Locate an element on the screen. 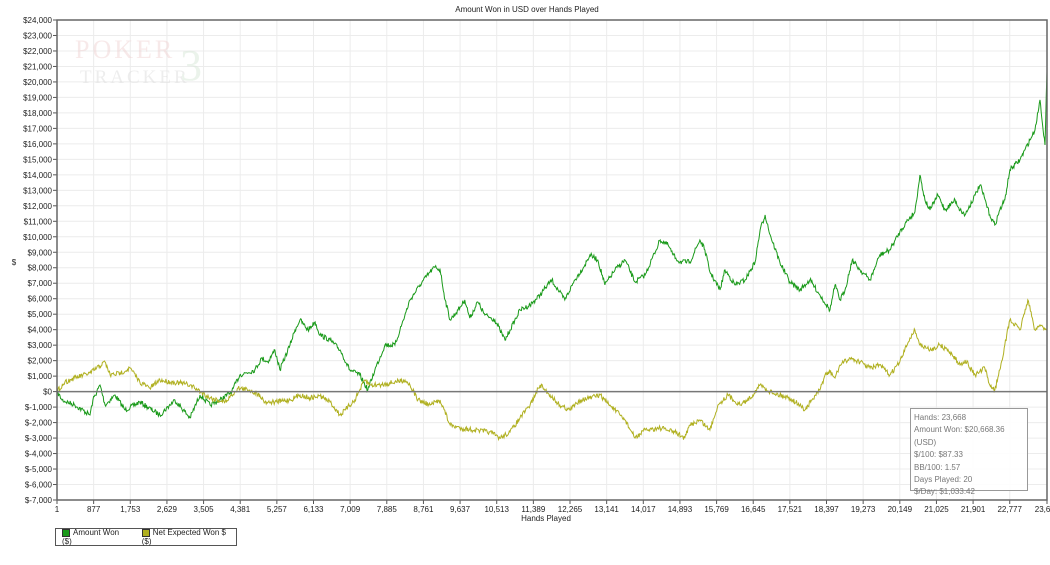 The height and width of the screenshot is (565, 1050). y-tick-label: $11,000 is located at coordinates (38, 221).